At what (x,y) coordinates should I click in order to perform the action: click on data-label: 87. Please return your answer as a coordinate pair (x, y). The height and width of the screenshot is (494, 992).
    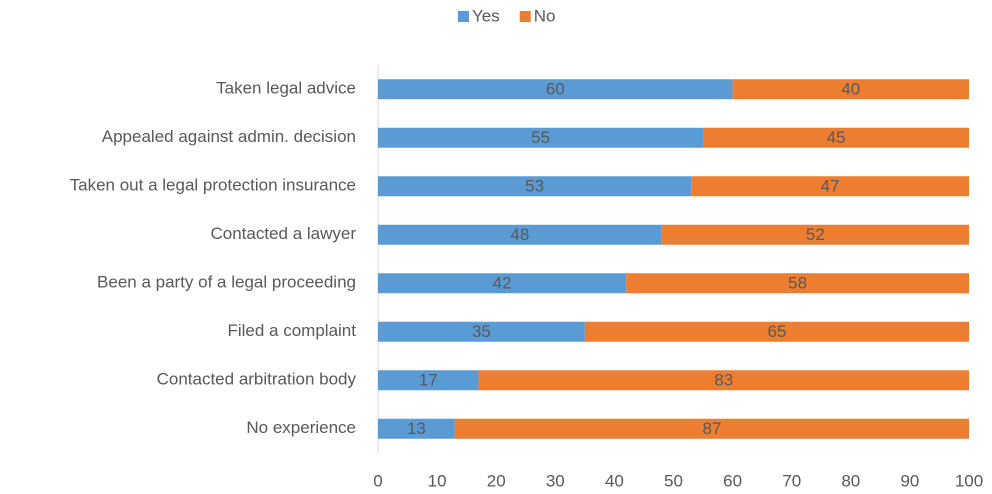
    Looking at the image, I should click on (711, 428).